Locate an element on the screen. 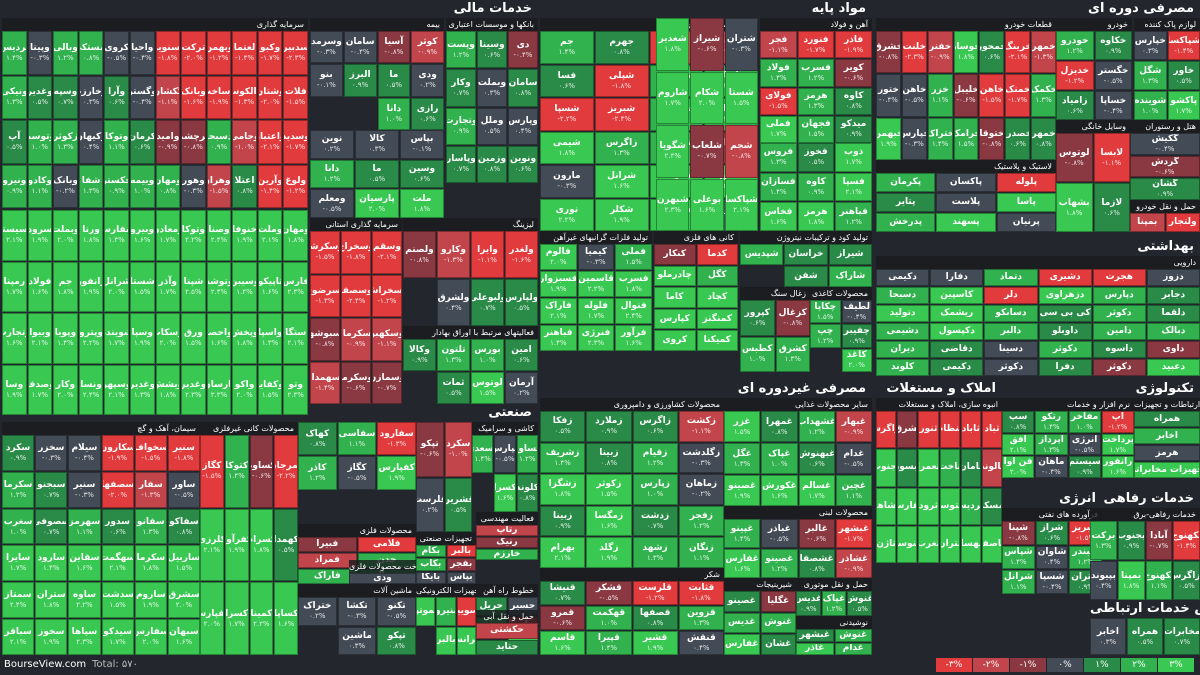  stock-tile: ودی ۰.۲% is located at coordinates (427, 80).